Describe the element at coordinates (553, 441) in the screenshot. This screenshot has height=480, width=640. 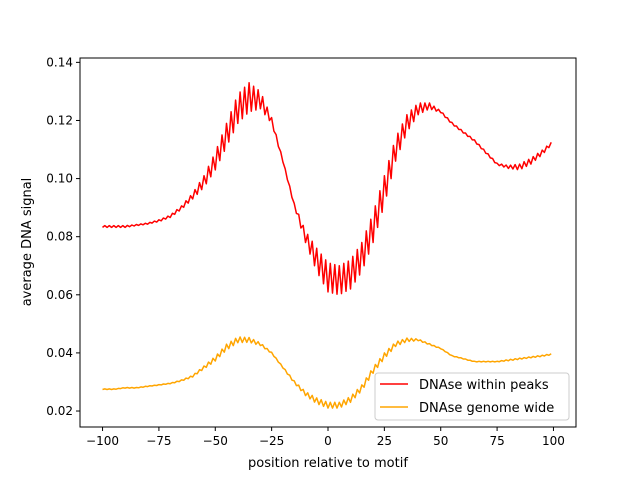
I see `x-tick-label: 100` at that location.